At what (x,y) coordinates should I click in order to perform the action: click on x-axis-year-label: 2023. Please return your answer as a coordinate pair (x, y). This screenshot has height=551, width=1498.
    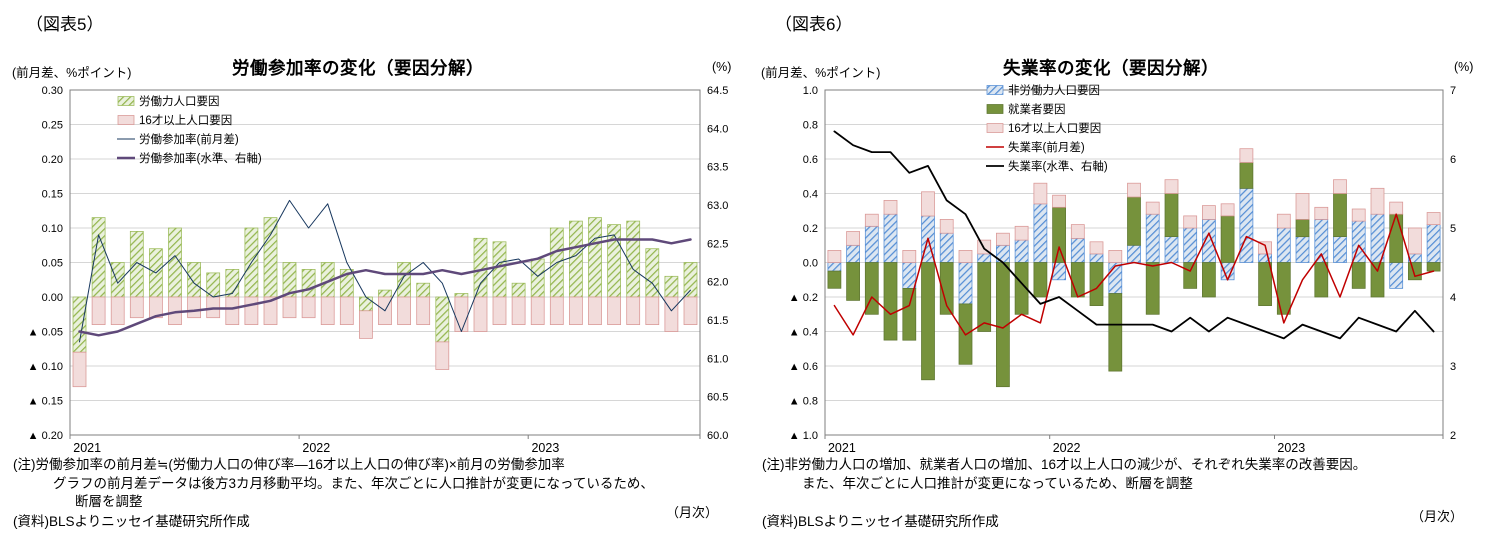
    Looking at the image, I should click on (545, 448).